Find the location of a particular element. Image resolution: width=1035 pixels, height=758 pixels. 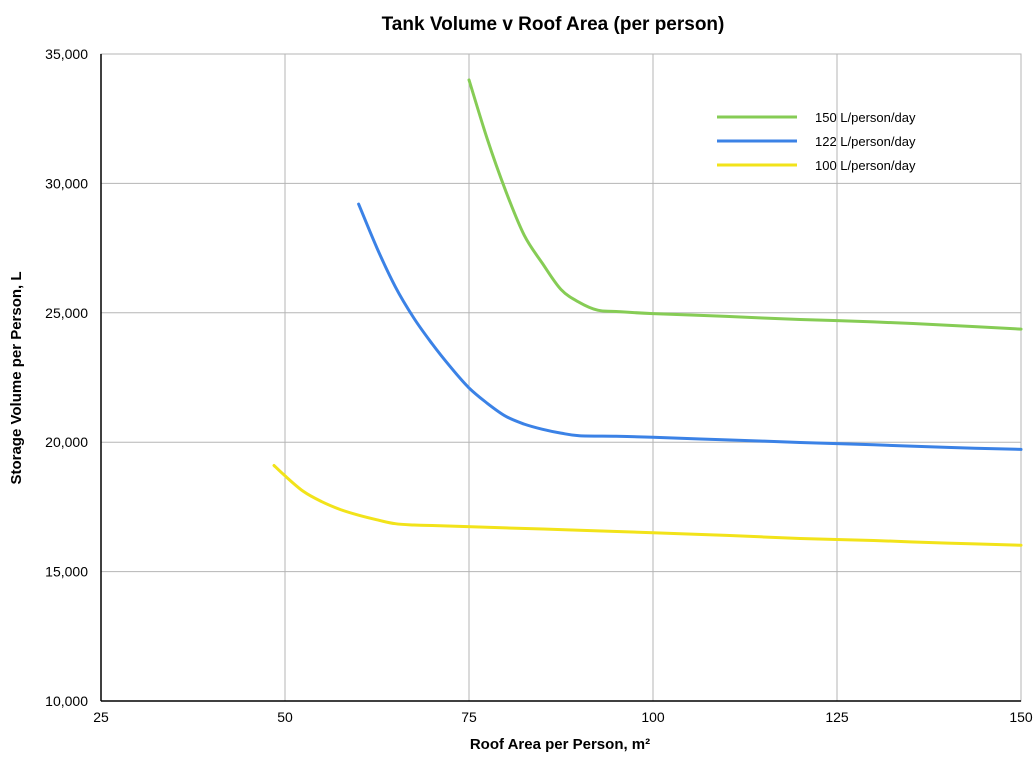

x-axis-title: Roof Area per Person, m² is located at coordinates (560, 744).